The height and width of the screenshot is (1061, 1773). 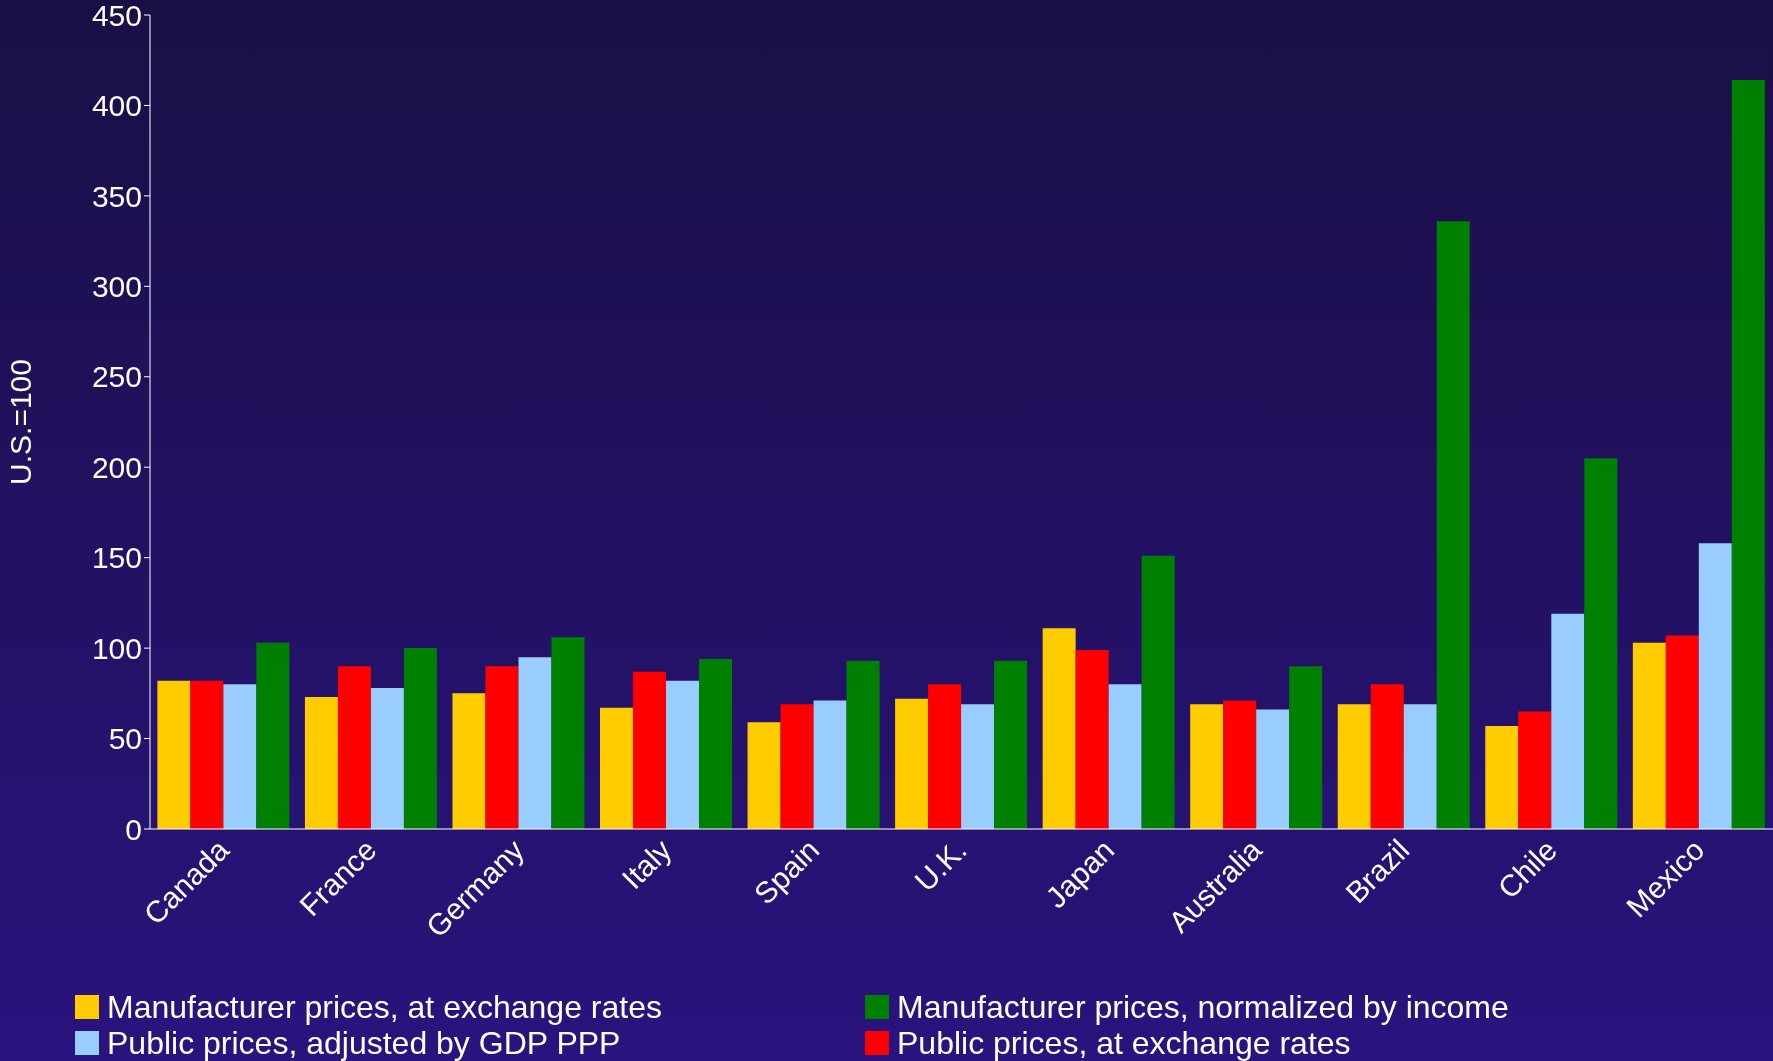 I want to click on y-tick-label: 250, so click(x=116, y=377).